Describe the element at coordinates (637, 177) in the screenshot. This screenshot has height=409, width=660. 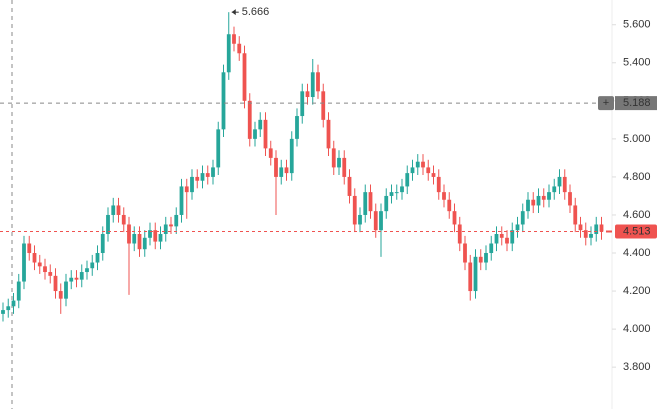
I see `y-tick-label: 4.800` at that location.